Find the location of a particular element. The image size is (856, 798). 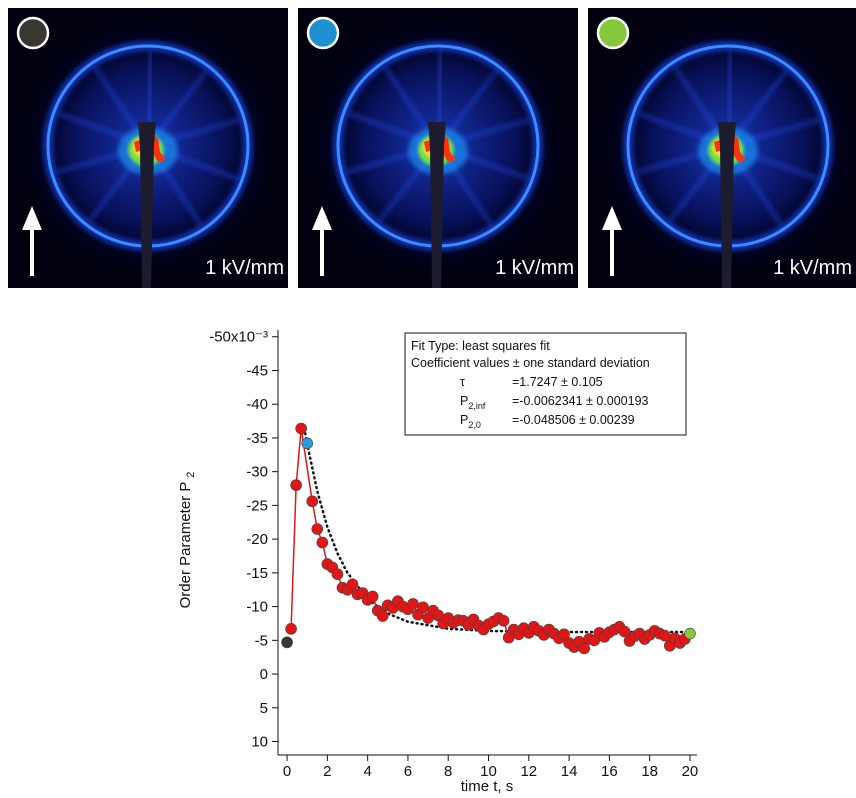

y-tick-label: -45 is located at coordinates (257, 370).